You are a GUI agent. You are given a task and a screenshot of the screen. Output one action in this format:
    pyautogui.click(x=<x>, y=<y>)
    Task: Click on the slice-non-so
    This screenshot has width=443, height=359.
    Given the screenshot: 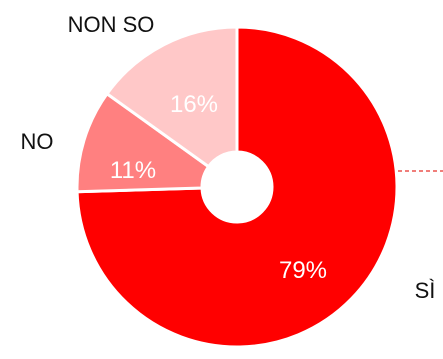 What is the action you would take?
    pyautogui.click(x=171, y=97)
    